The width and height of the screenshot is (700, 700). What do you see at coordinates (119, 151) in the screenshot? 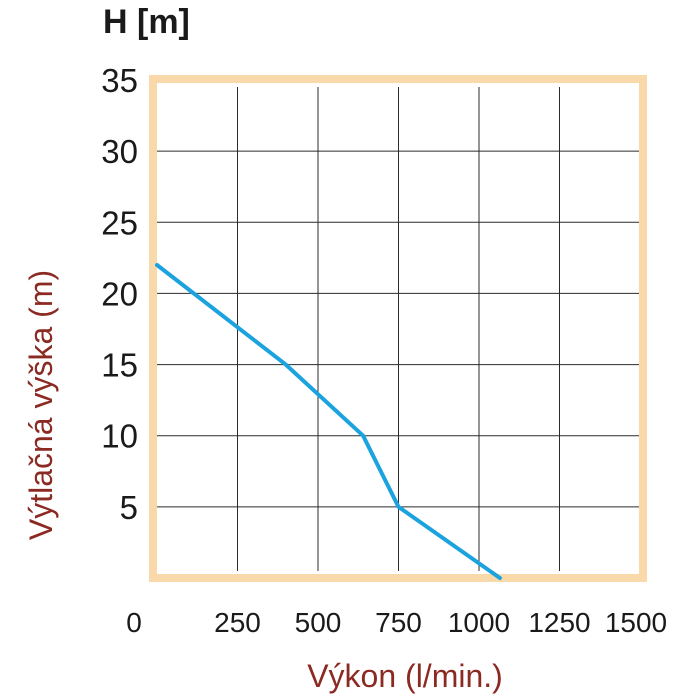
I see `y-tick-label: 30` at bounding box center [119, 151].